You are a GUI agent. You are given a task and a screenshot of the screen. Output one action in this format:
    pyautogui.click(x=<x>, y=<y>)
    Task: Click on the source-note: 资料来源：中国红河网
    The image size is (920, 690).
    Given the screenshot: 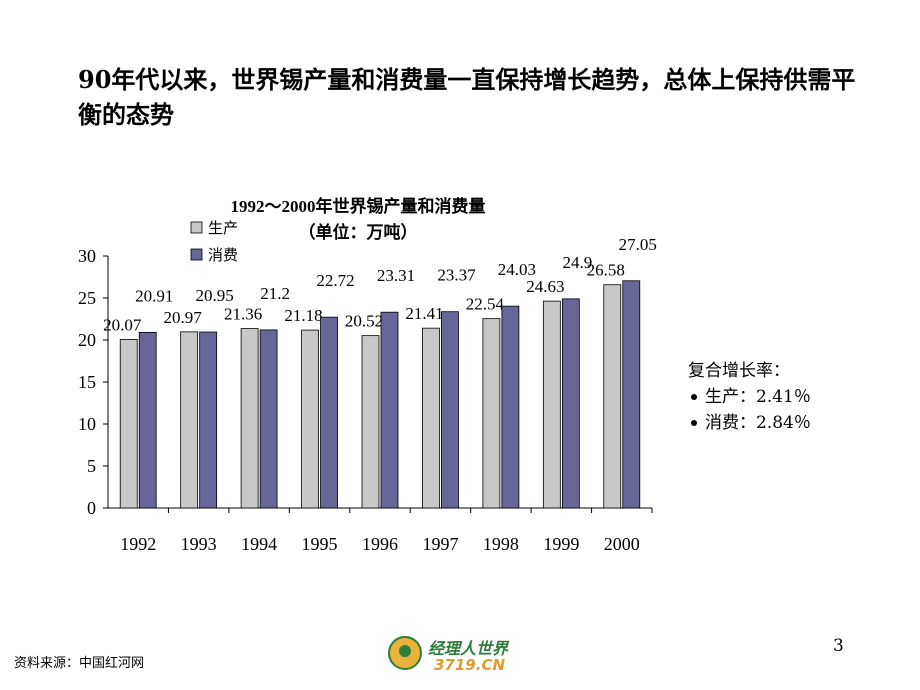 What is the action you would take?
    pyautogui.click(x=79, y=663)
    